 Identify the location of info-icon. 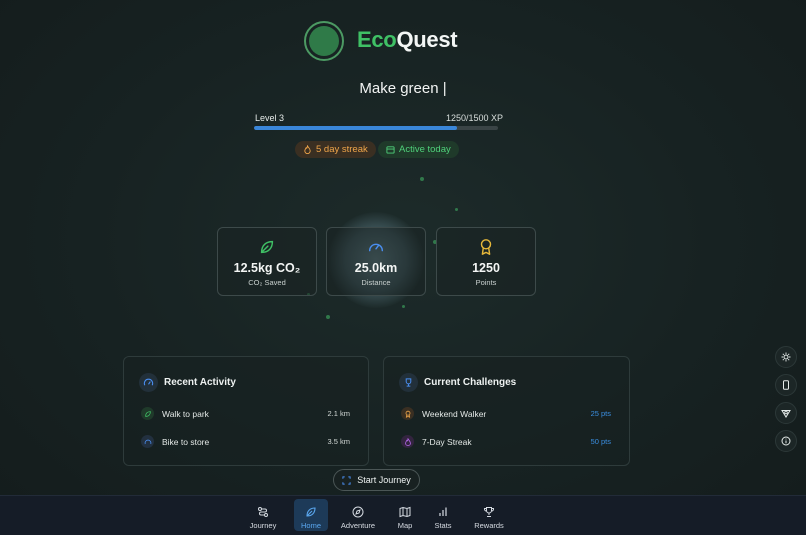
(786, 441).